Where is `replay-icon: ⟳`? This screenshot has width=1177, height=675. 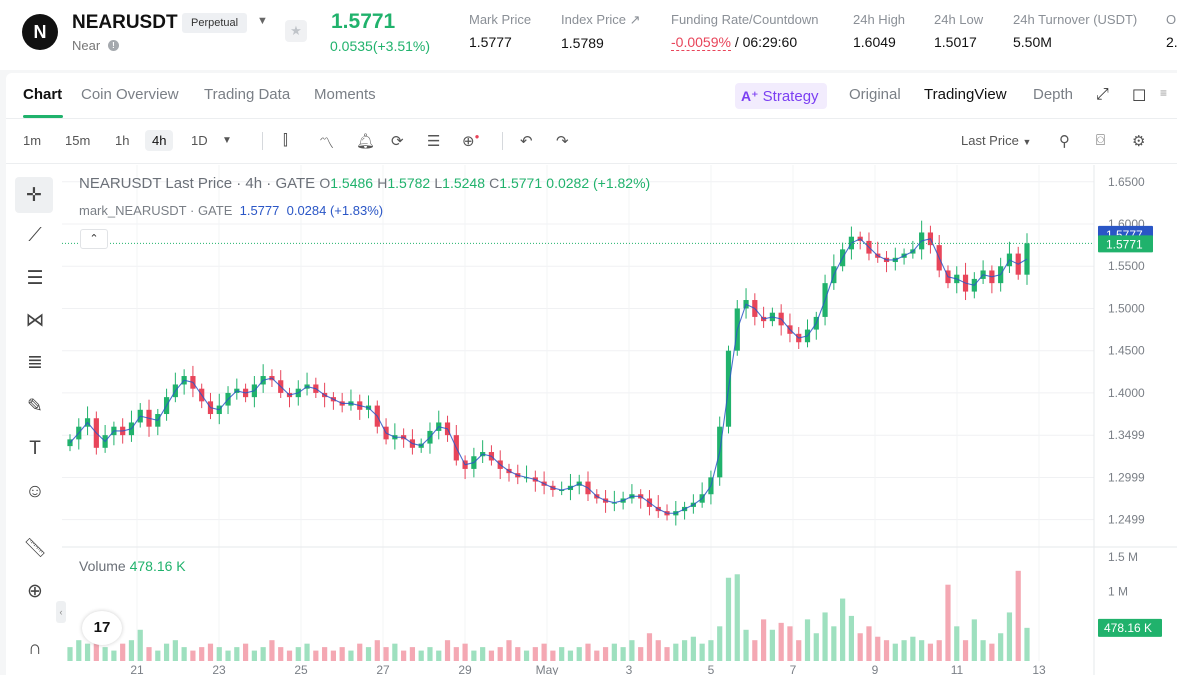 replay-icon: ⟳ is located at coordinates (397, 141).